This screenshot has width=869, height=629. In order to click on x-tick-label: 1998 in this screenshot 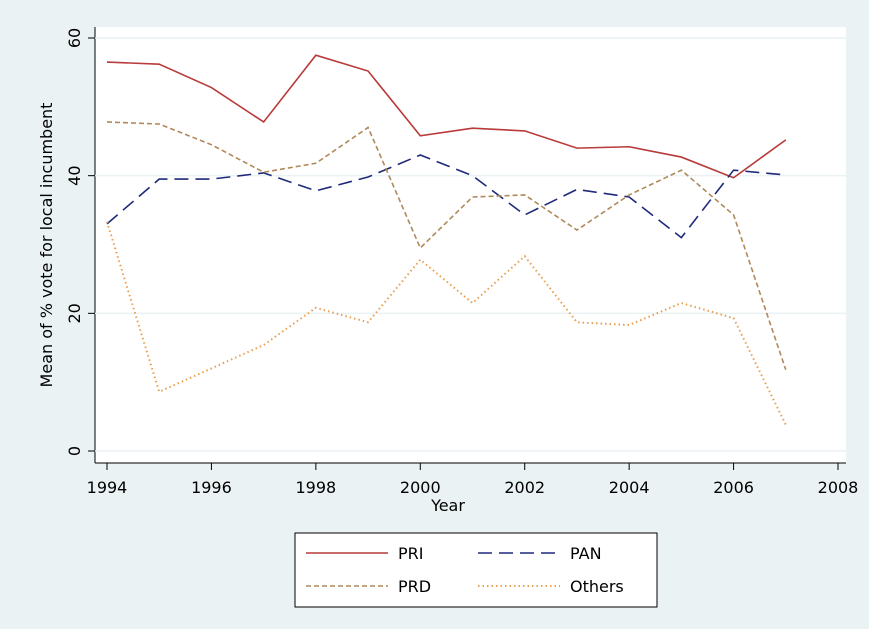, I will do `click(315, 487)`.